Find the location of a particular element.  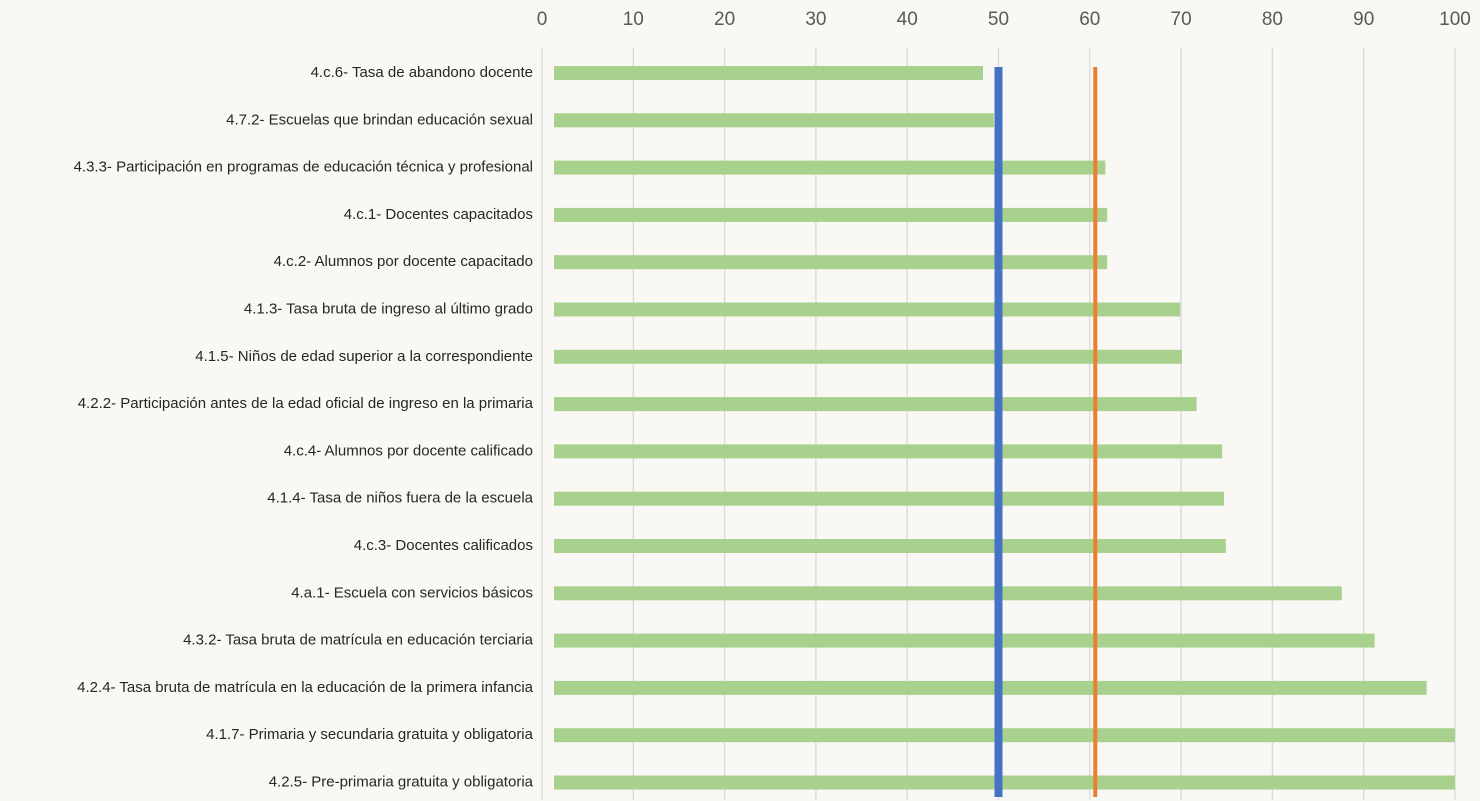

x-tick-label: 20 is located at coordinates (724, 19).